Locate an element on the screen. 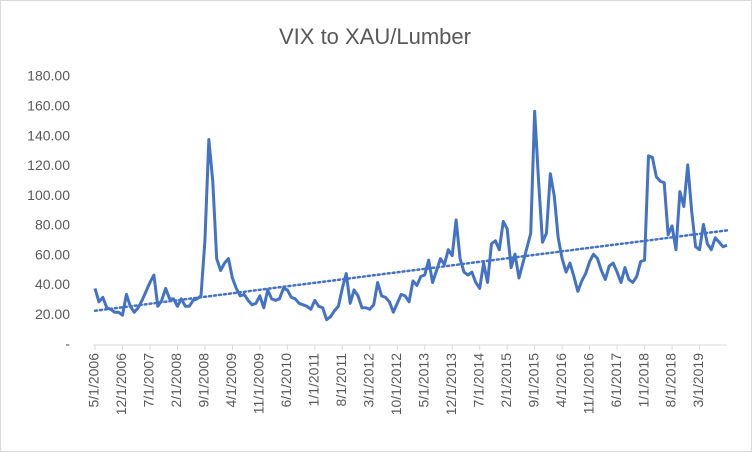 This screenshot has height=452, width=752. y-tick-label: 120.00 is located at coordinates (48, 165).